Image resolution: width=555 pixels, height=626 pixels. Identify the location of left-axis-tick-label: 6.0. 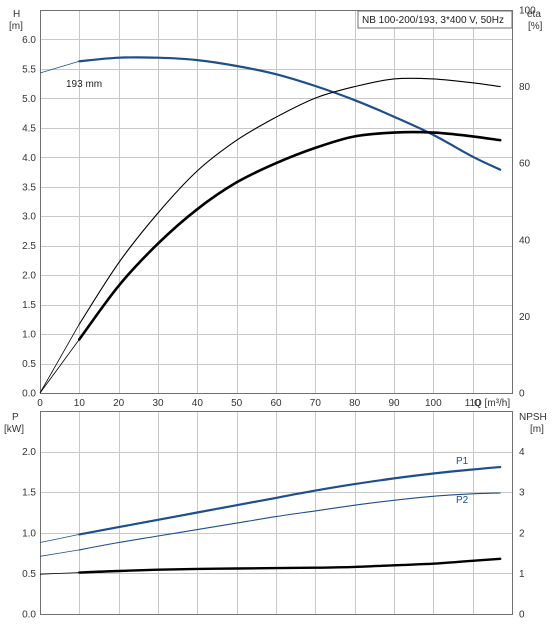
(29, 40).